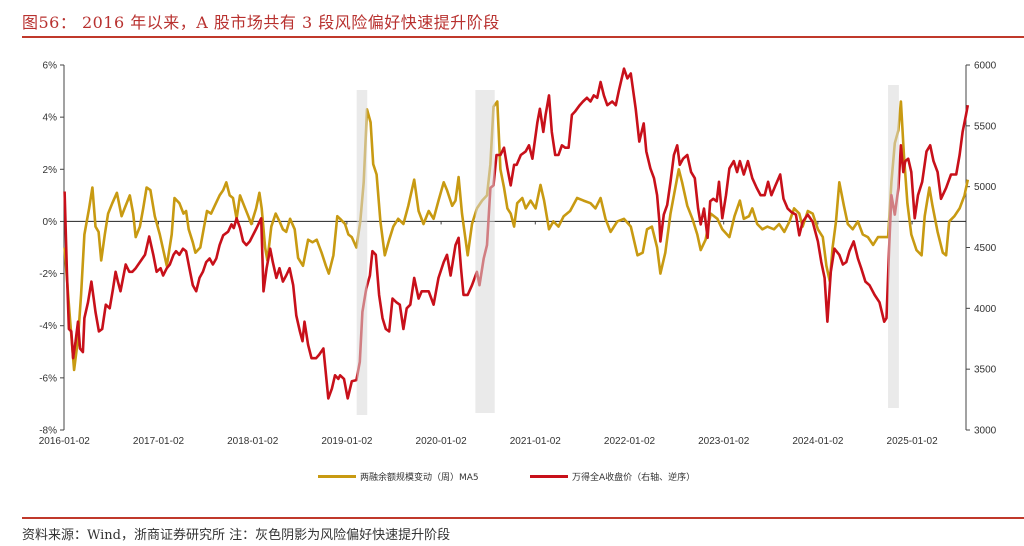 This screenshot has height=546, width=1024. I want to click on x-tick-label: 2021-01-02, so click(536, 441).